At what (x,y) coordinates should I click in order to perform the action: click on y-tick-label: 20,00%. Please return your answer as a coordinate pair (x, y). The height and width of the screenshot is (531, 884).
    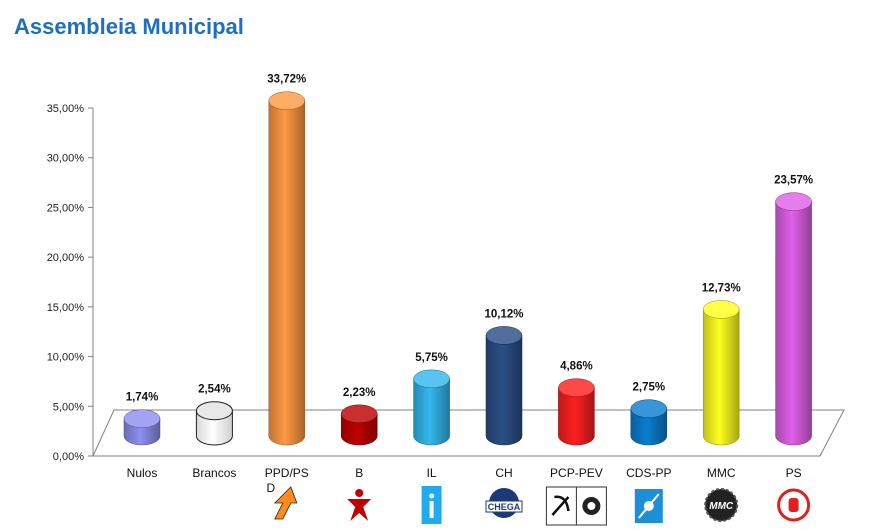
    Looking at the image, I should click on (66, 258).